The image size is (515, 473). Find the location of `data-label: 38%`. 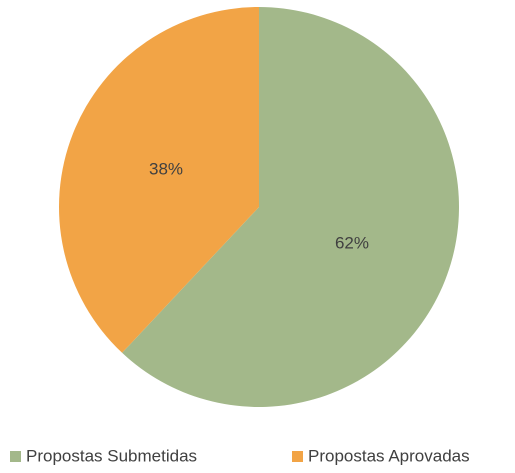

data-label: 38% is located at coordinates (166, 169).